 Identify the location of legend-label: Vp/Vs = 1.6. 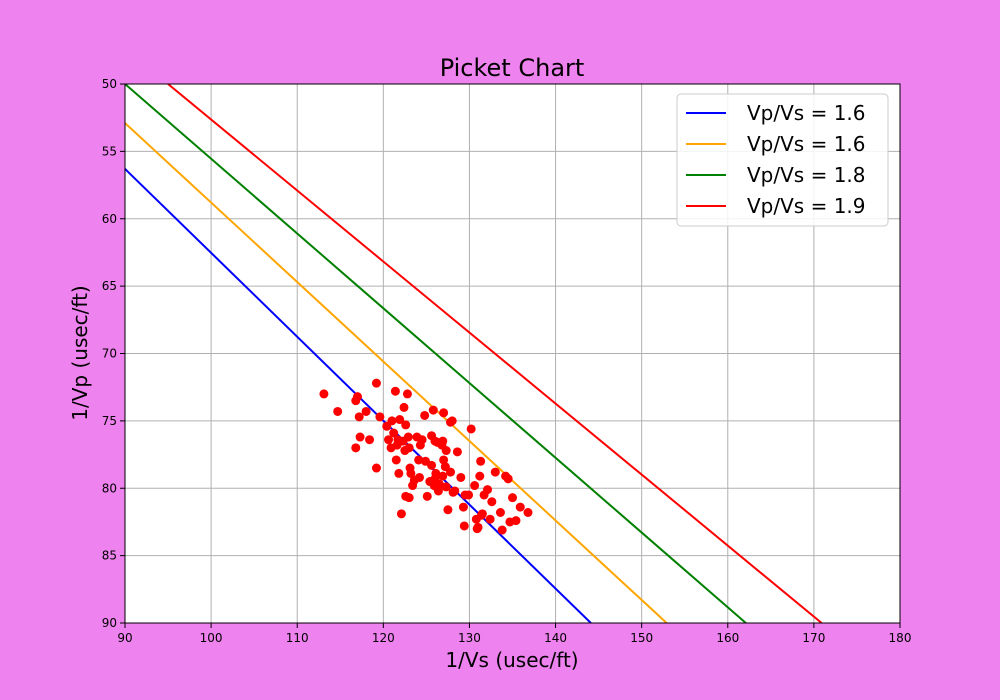
(806, 113).